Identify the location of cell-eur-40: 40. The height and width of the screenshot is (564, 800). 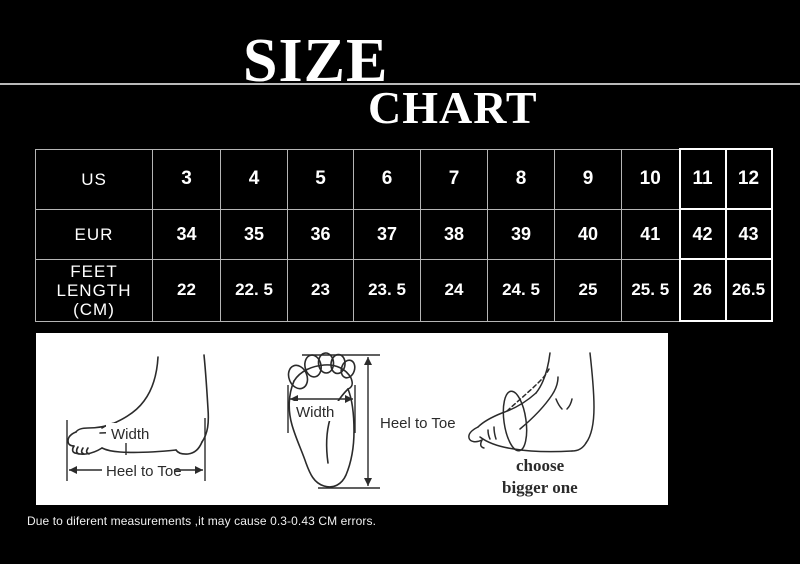
(588, 234).